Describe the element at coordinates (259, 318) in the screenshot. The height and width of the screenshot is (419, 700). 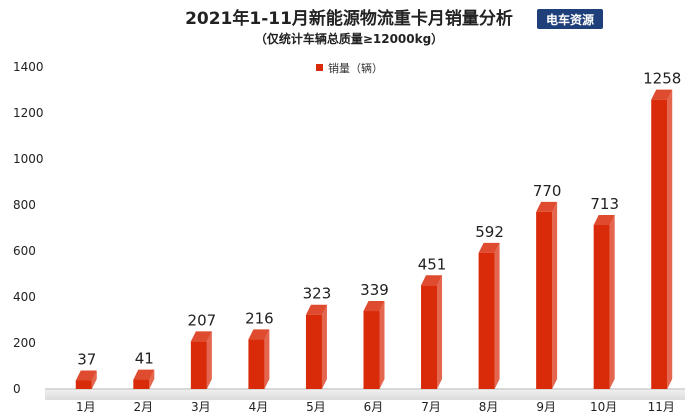
I see `data-label: 216` at that location.